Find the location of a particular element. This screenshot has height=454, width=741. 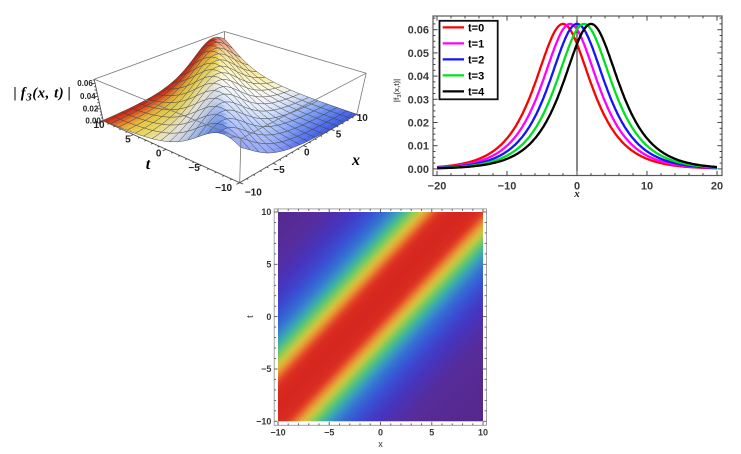

svg-text: 0.01 is located at coordinates (418, 147).